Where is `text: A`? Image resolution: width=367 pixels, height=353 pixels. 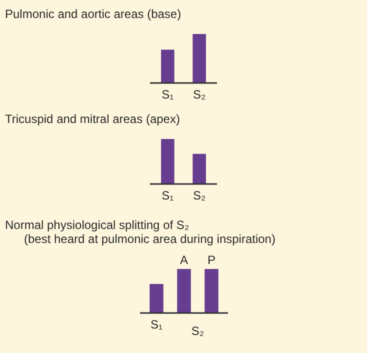 text: A is located at coordinates (184, 260).